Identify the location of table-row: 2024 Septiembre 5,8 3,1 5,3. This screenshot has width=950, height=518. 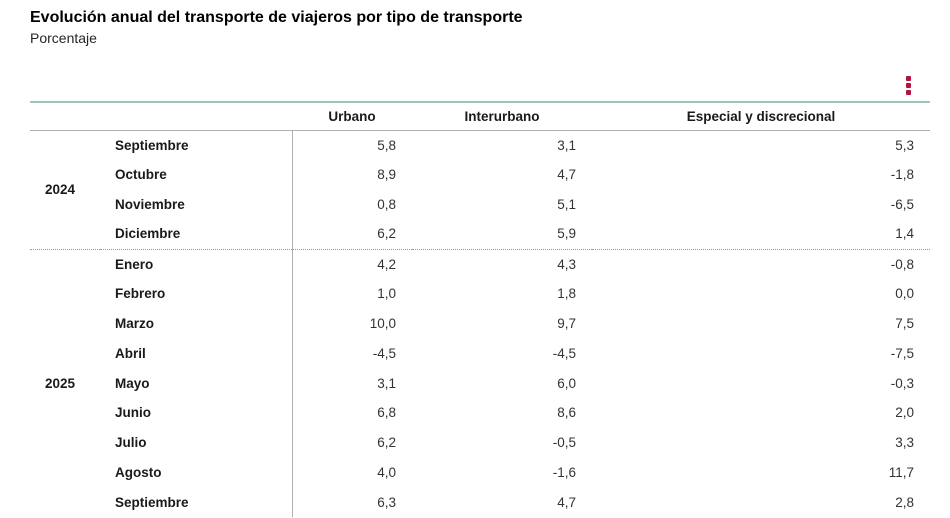
(480, 163).